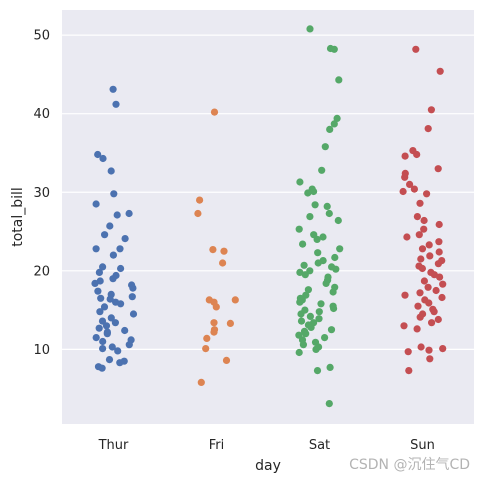 The height and width of the screenshot is (484, 484). Describe the element at coordinates (41, 193) in the screenshot. I see `y-tick-labels: 10 20 30 40 50` at that location.